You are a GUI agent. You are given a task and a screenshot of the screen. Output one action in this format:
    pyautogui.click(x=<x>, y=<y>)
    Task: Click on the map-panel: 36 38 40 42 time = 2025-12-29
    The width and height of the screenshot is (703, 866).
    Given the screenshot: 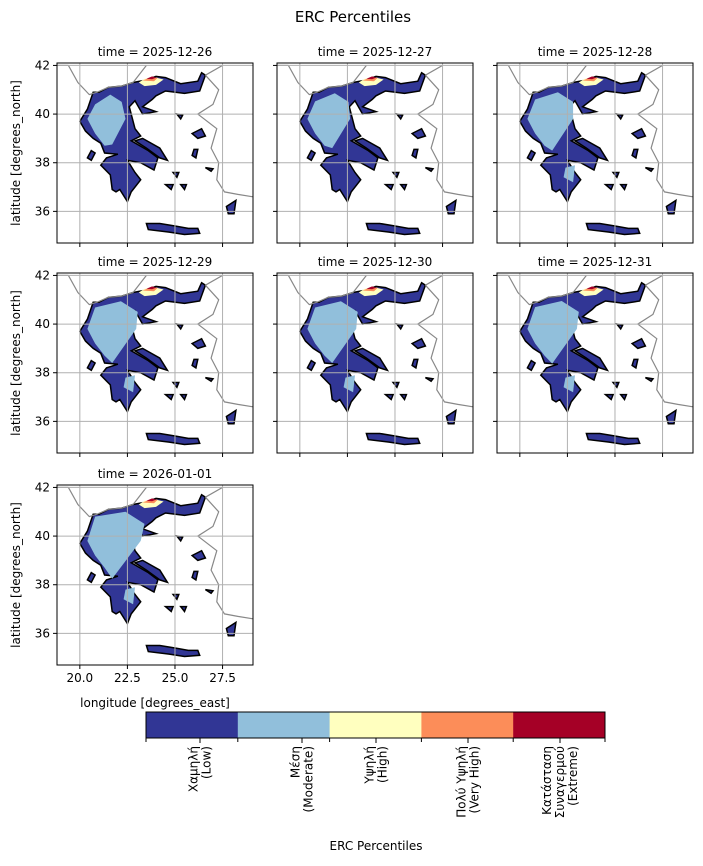 What is the action you would take?
    pyautogui.click(x=144, y=356)
    